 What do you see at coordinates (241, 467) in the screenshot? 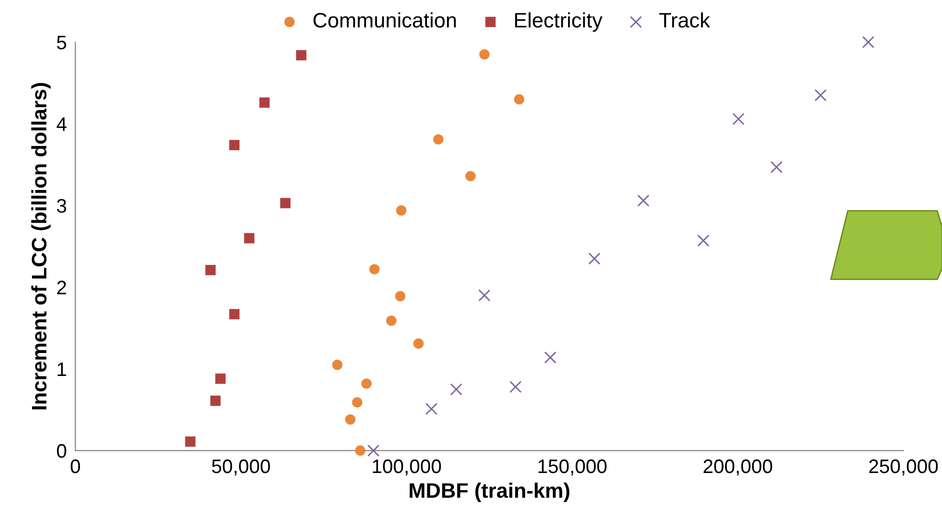
I see `x-tick-label: 50,000` at bounding box center [241, 467].